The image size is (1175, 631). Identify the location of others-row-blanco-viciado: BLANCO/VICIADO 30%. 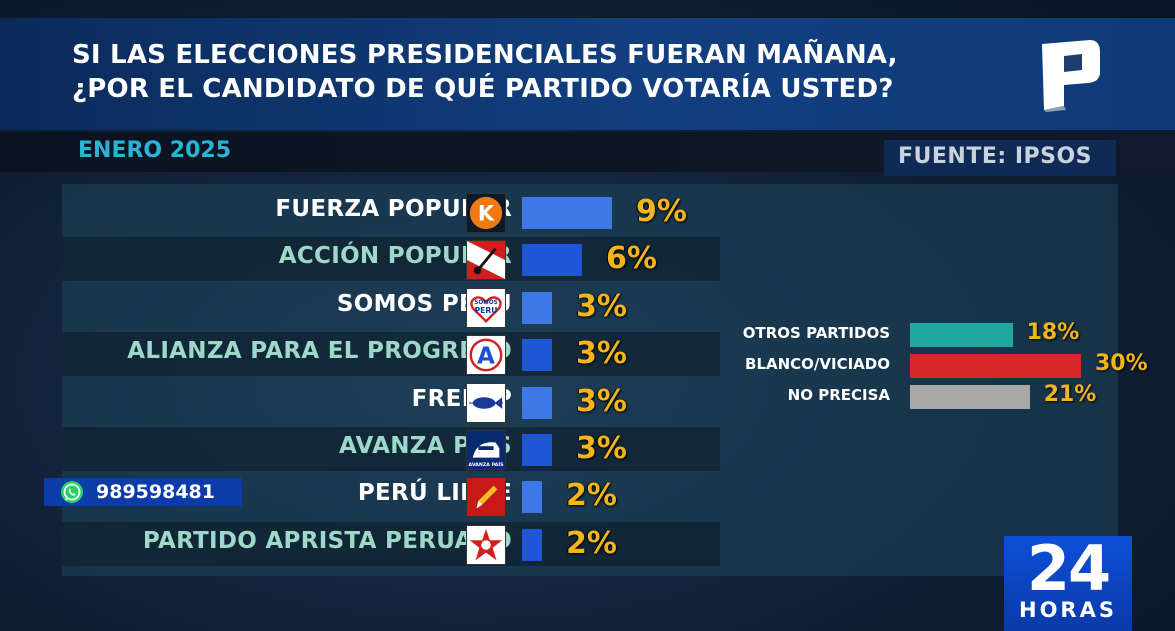
(940, 365).